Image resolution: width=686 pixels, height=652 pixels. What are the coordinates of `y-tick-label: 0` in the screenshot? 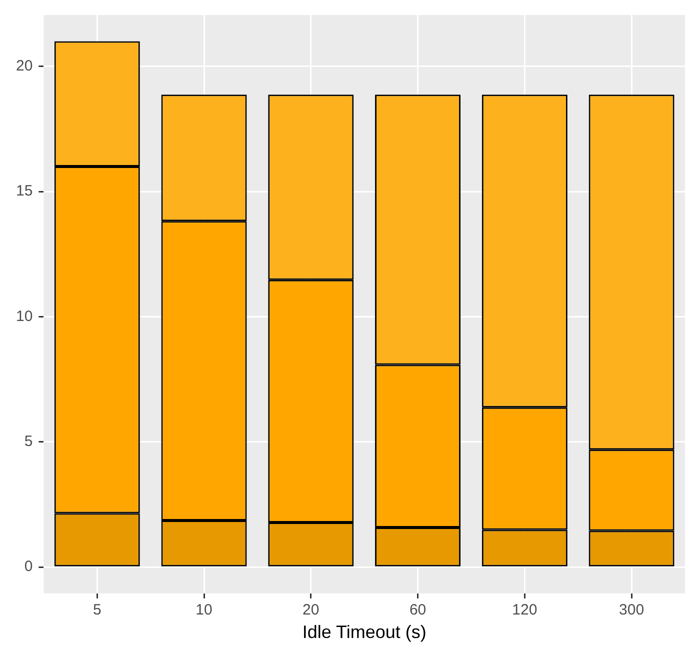 It's located at (28, 567).